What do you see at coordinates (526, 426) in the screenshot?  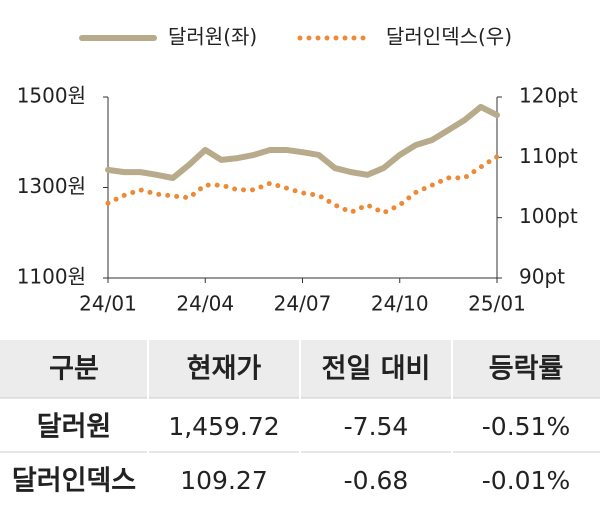 I see `table-cell: -0.51%` at bounding box center [526, 426].